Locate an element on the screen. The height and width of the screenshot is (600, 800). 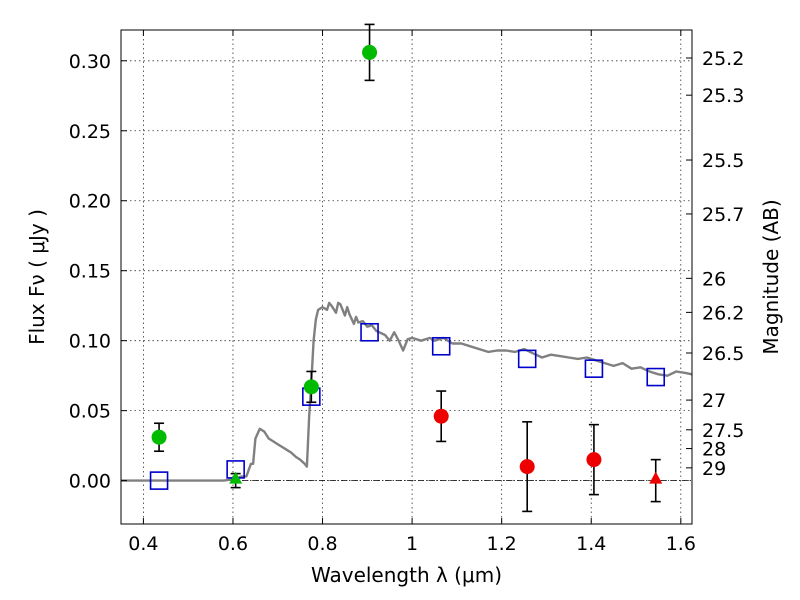
mag-tick-label: 28 is located at coordinates (714, 450).